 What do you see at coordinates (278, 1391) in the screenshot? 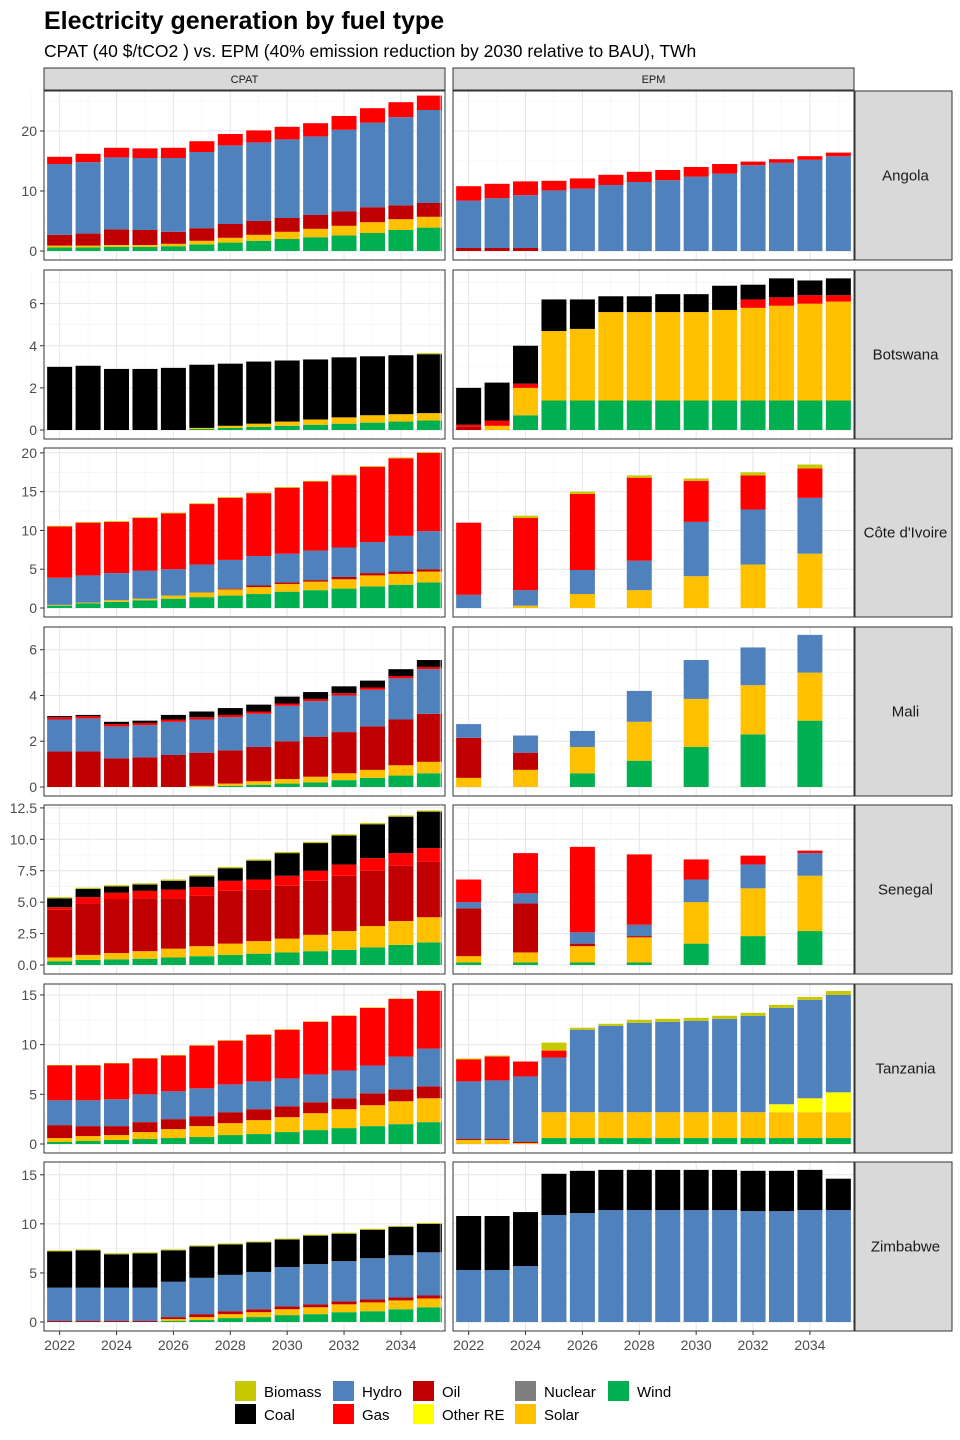
I see `legend-item-biomass: Biomass` at bounding box center [278, 1391].